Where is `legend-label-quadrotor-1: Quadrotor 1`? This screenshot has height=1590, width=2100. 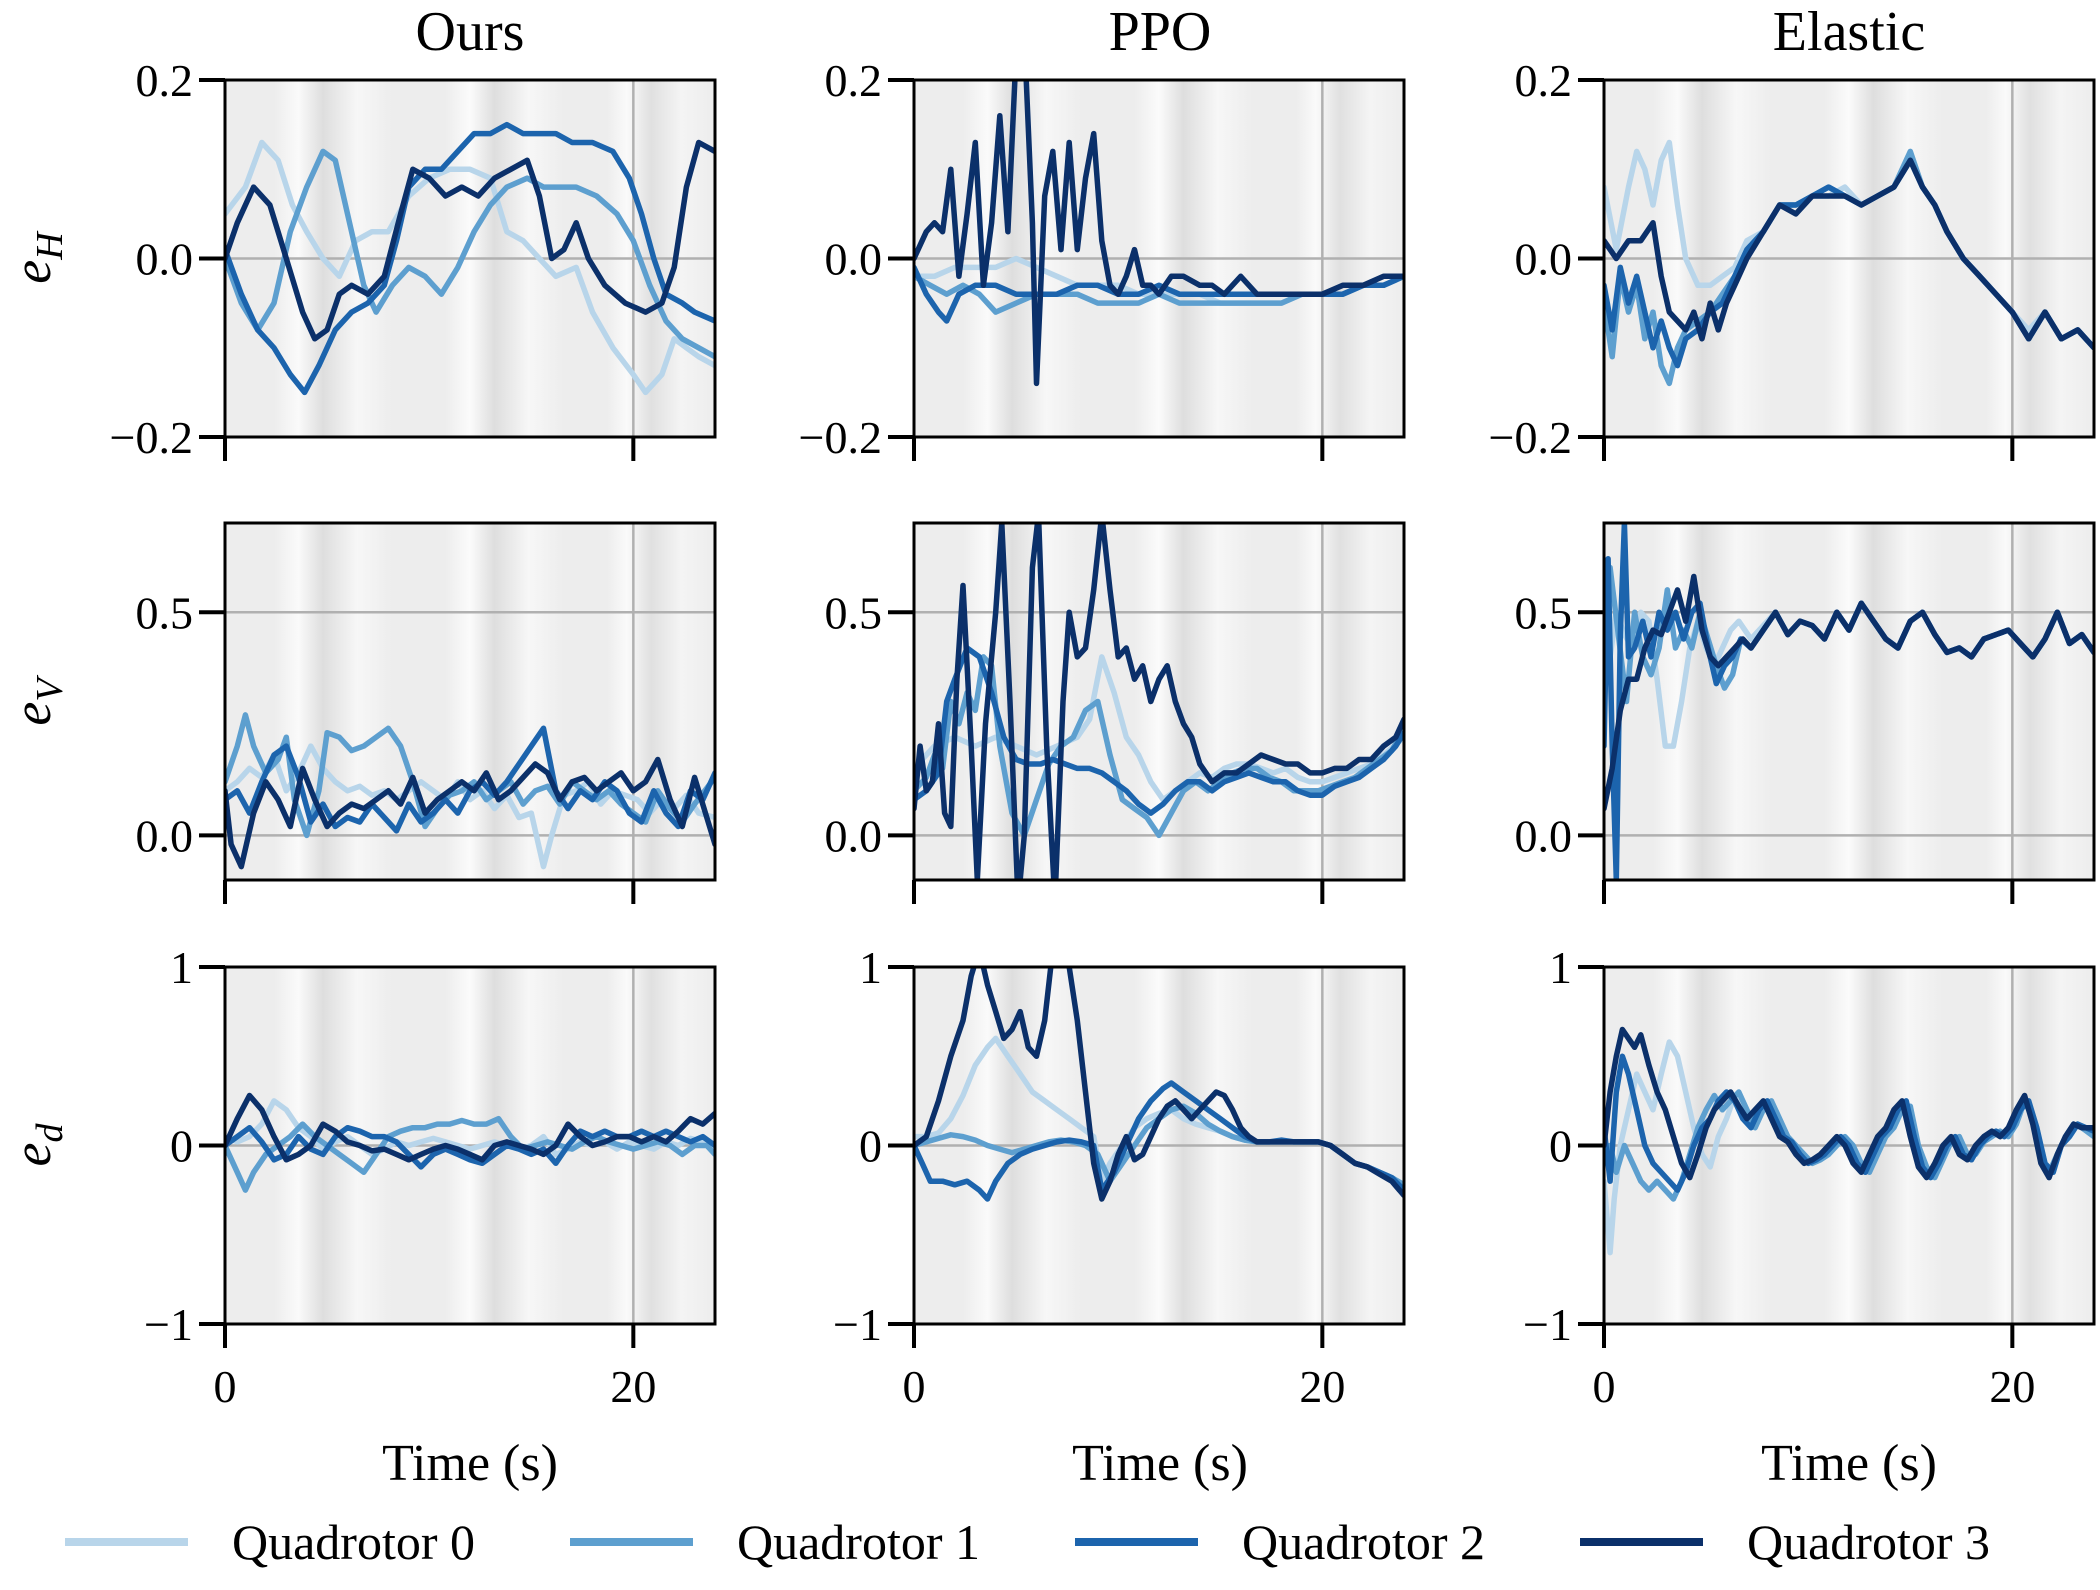 legend-label-quadrotor-1: Quadrotor 1 is located at coordinates (858, 1542).